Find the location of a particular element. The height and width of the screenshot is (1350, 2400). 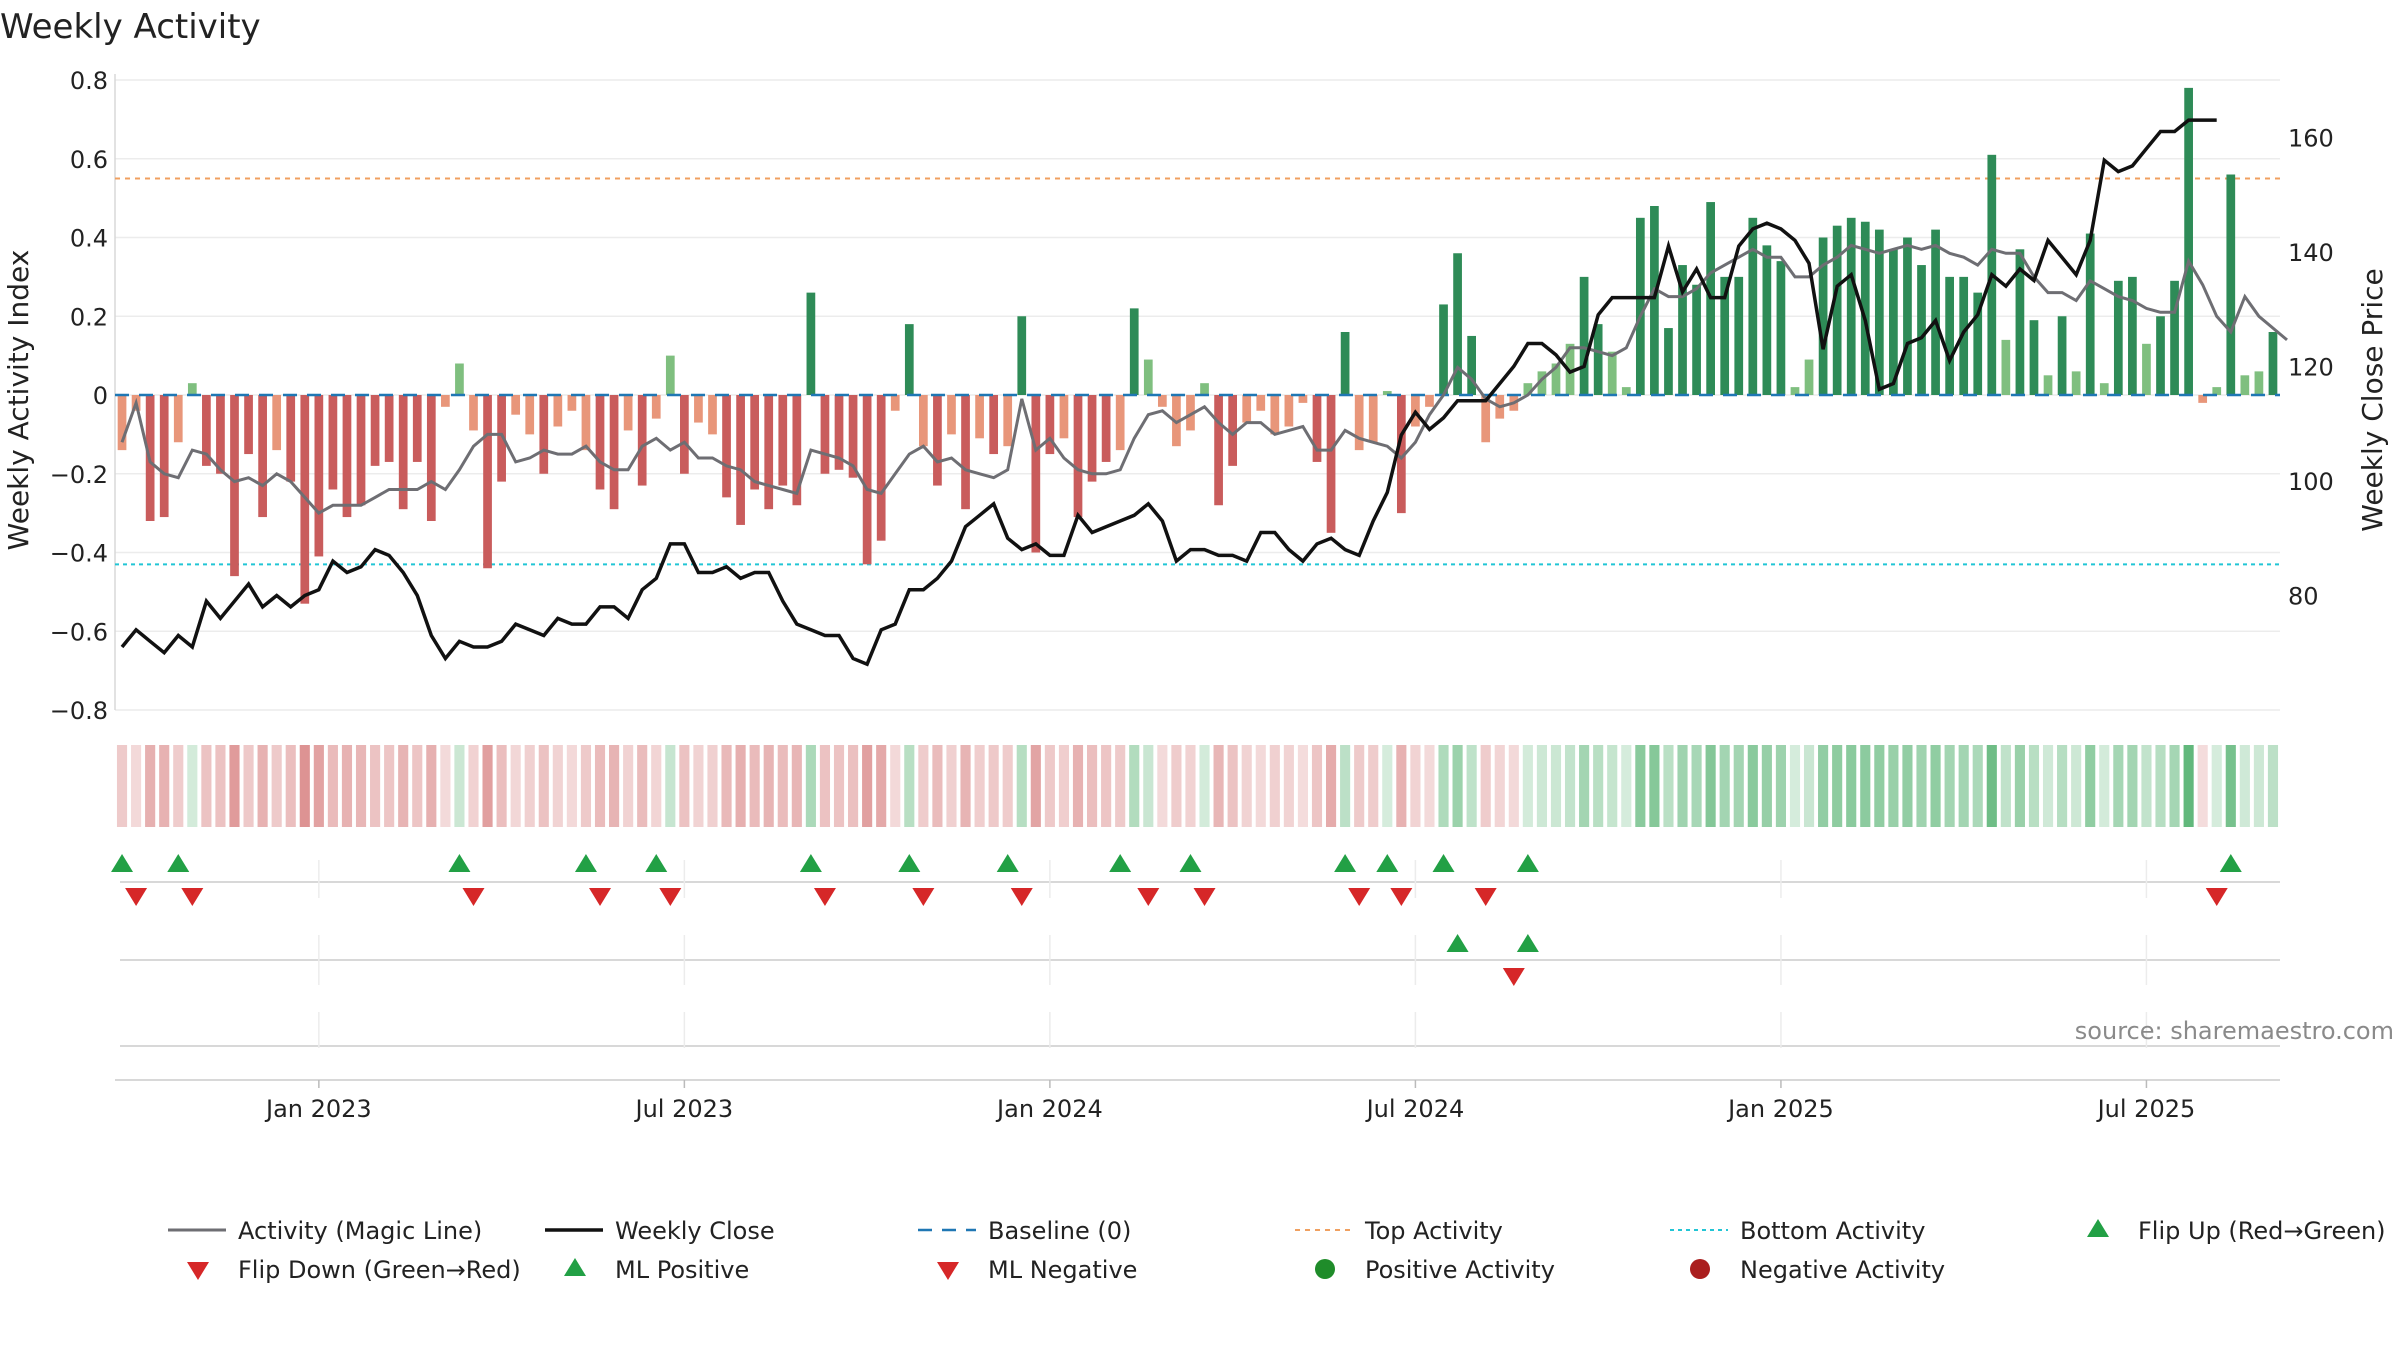

y-tick-label: 0.8 is located at coordinates (89, 81).